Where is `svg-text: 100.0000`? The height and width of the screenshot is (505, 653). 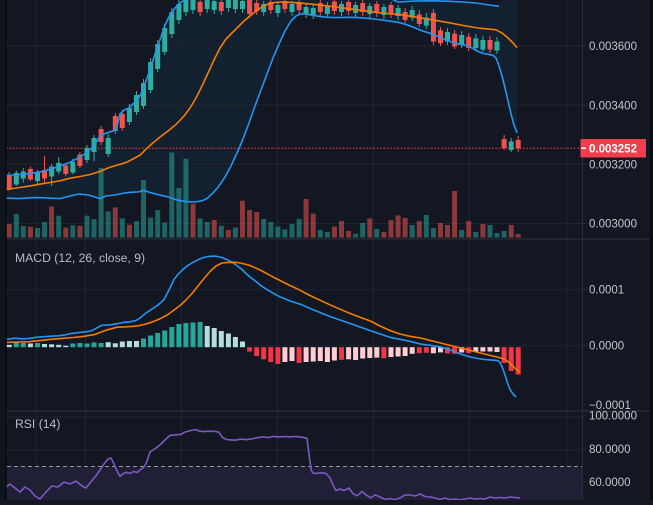 svg-text: 100.0000 is located at coordinates (613, 417).